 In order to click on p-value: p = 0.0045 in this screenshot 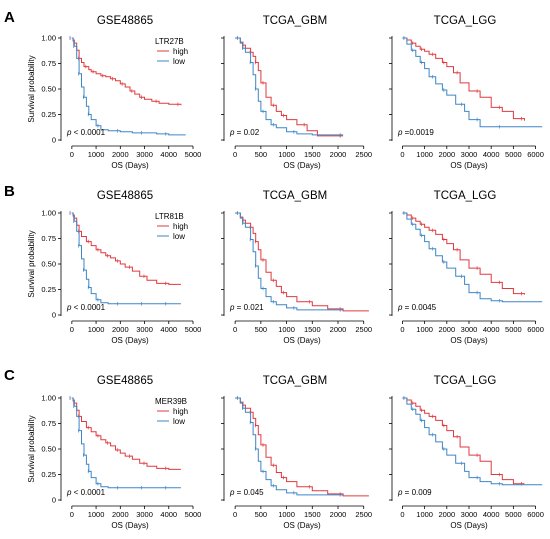, I will do `click(417, 307)`.